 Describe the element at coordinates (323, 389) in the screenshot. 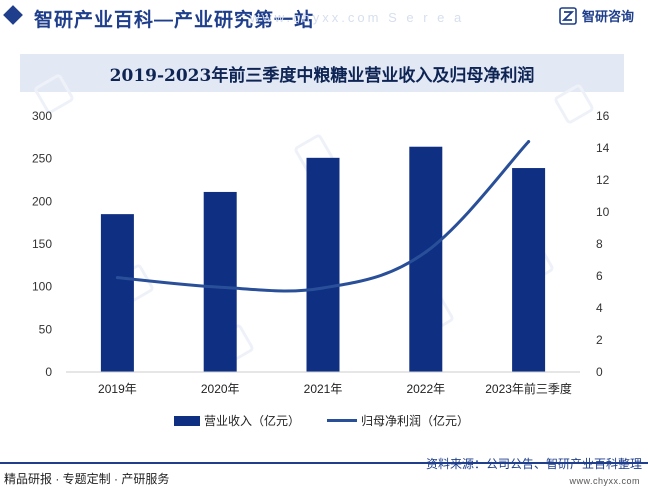

I see `x-tick-label: 2021年` at that location.